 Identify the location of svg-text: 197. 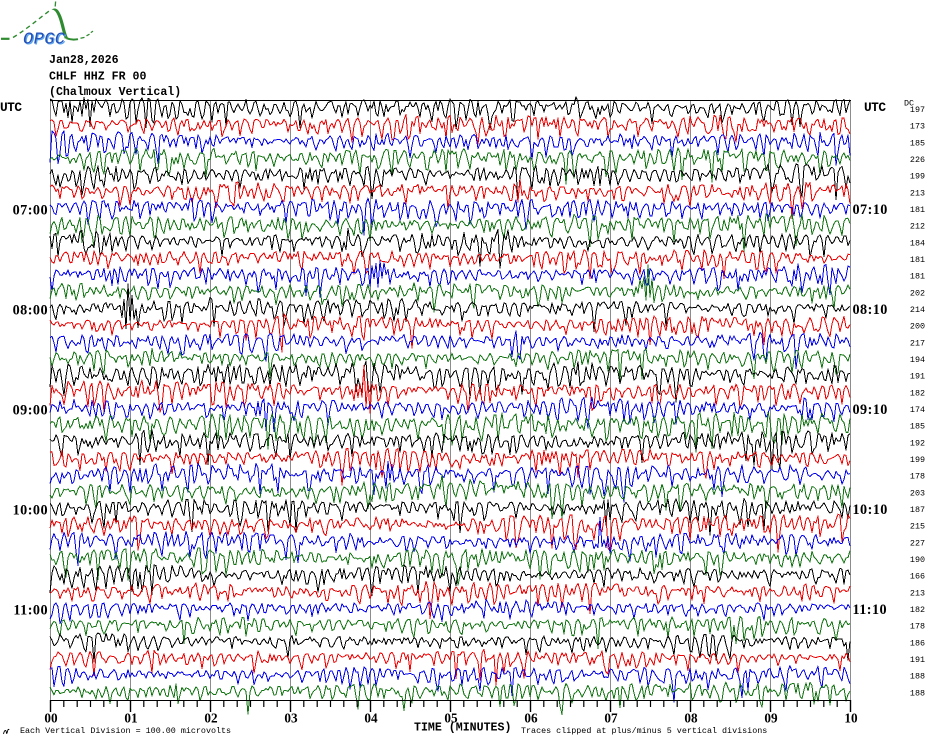
(917, 110).